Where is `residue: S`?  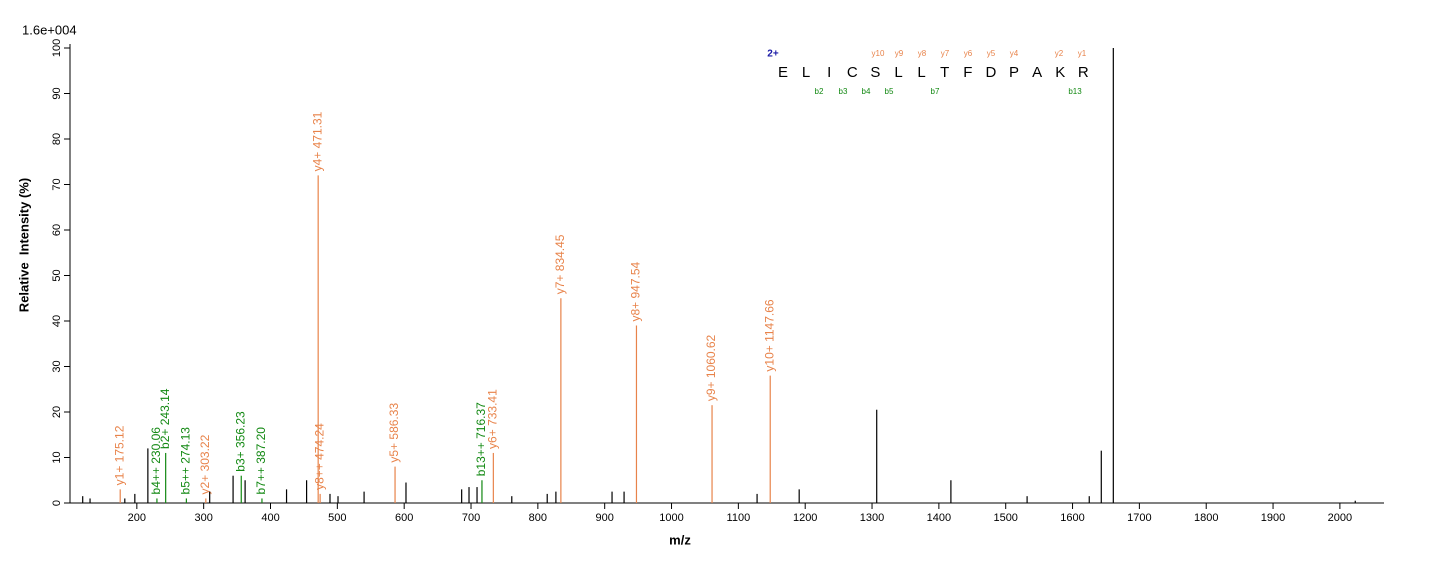
residue: S is located at coordinates (875, 72).